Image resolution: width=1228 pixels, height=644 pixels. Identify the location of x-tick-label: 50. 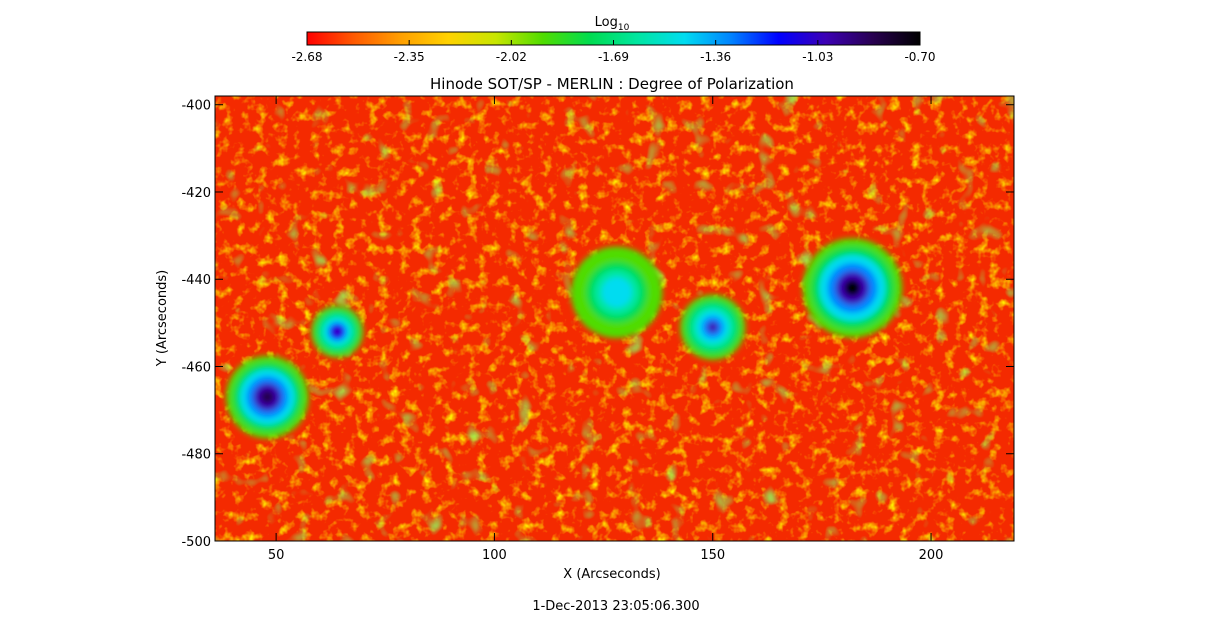
(276, 555).